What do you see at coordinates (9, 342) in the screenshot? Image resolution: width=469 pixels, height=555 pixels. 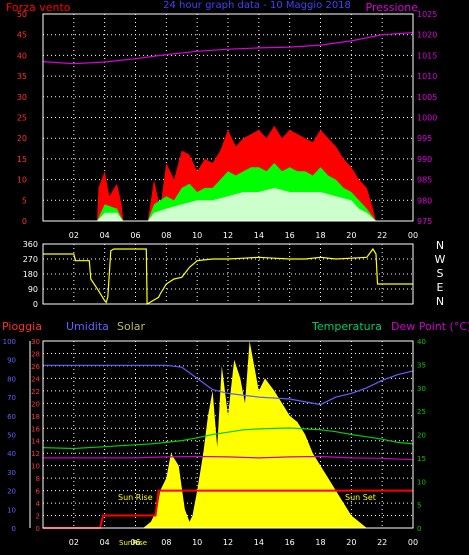 I see `humidity-y-tick-10: 100` at bounding box center [9, 342].